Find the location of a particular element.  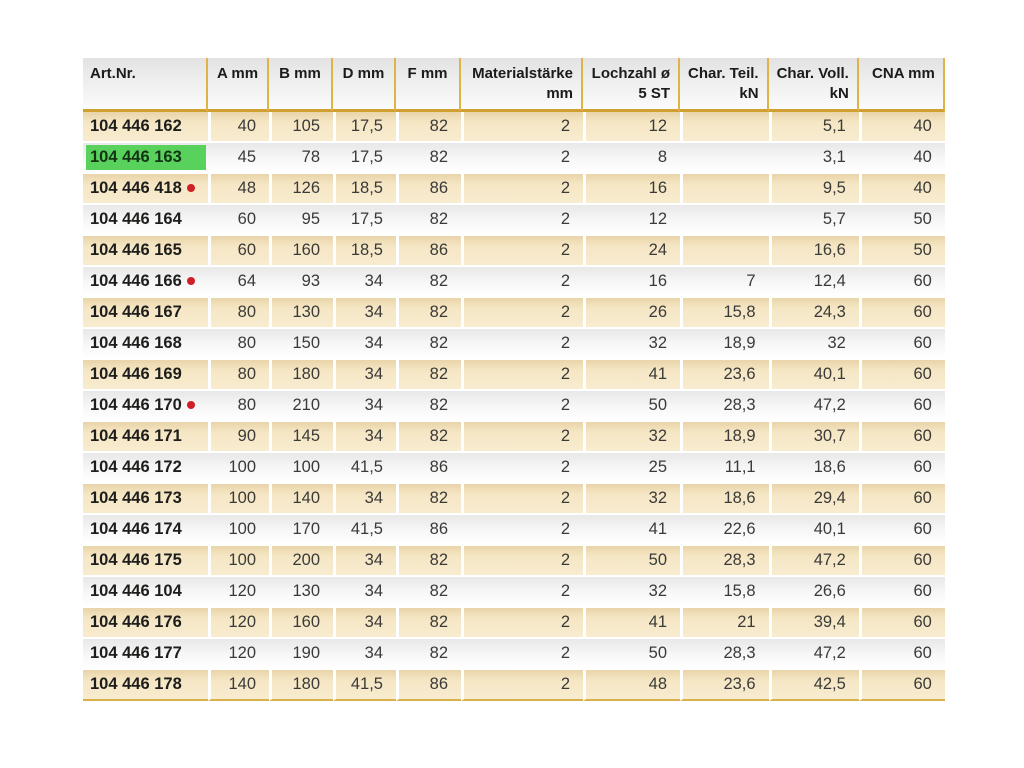

artnr-cell: 104 446 162 is located at coordinates (145, 127).